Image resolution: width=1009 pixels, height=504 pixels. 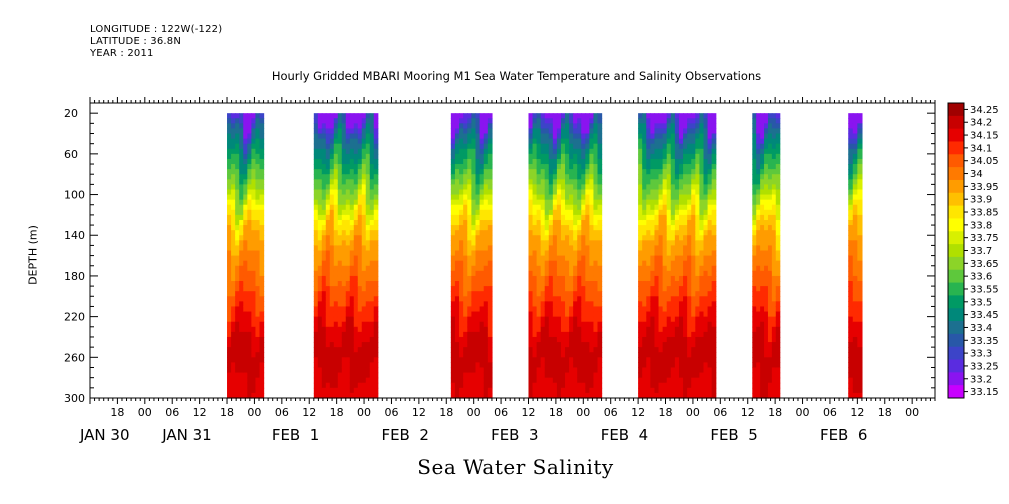 I want to click on y-tick-label: 300, so click(x=74, y=398).